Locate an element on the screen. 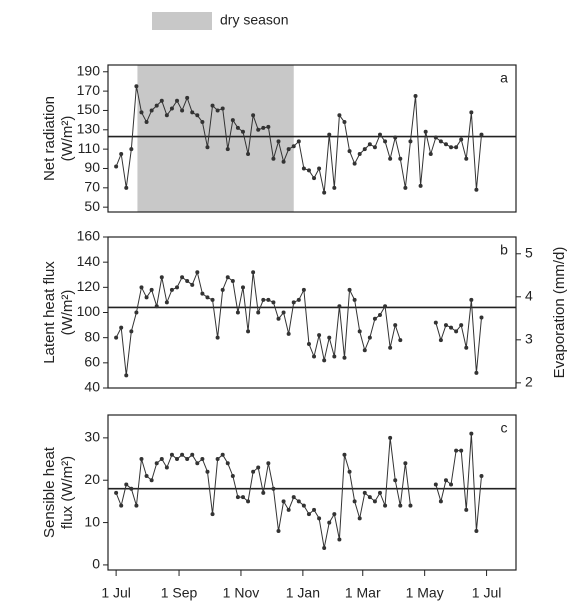  y-tick-label: 40 is located at coordinates (92, 387).